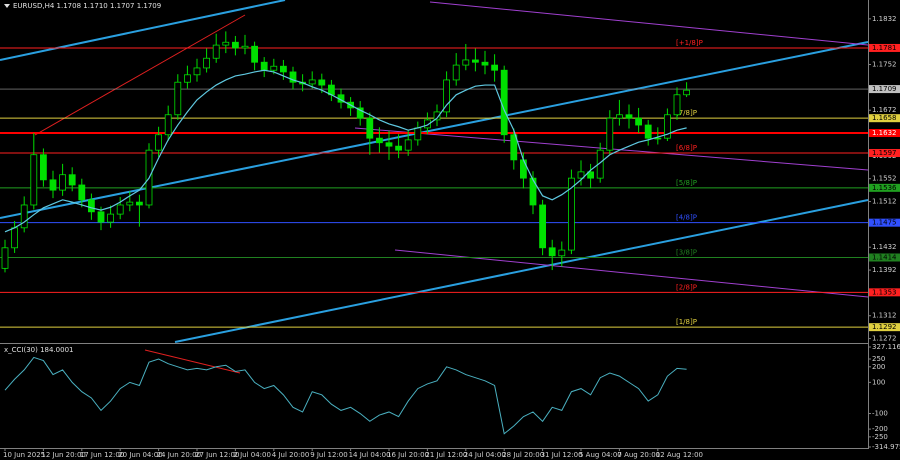 The height and width of the screenshot is (460, 900). What do you see at coordinates (686, 287) in the screenshot?
I see `level-label: [2/8]P` at bounding box center [686, 287].